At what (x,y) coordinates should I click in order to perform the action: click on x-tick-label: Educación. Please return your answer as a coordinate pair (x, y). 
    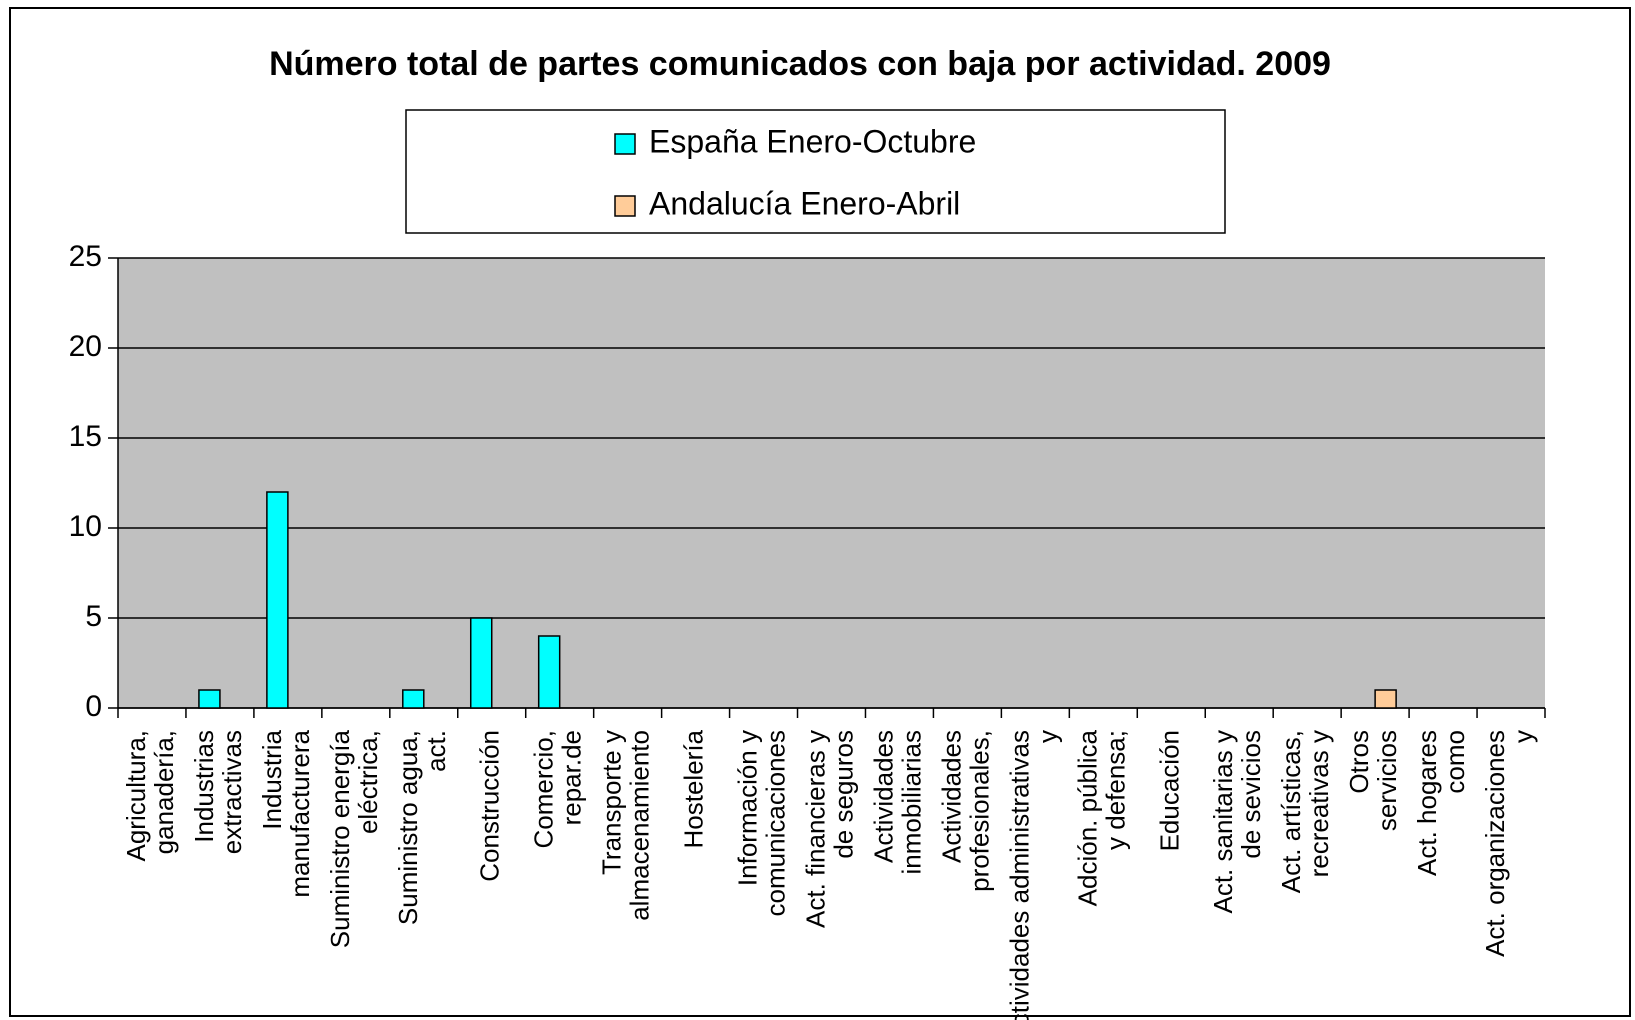
    Looking at the image, I should click on (1169, 790).